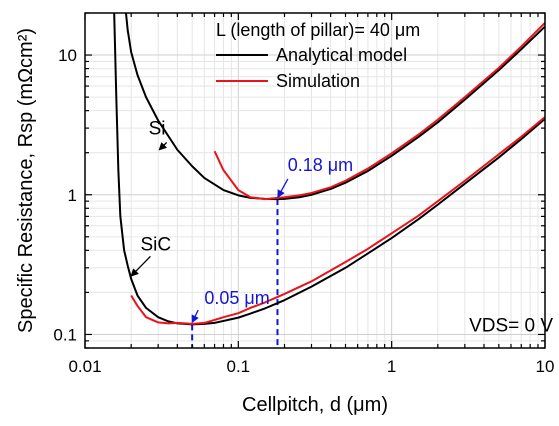  I want to click on x-axis-title: Cellpitch, d (μm), so click(315, 405).